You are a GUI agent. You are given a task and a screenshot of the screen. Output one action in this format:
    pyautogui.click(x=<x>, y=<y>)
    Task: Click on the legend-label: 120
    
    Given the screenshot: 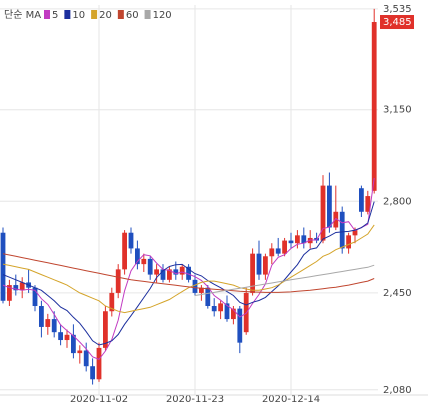 What is the action you would take?
    pyautogui.click(x=162, y=15)
    